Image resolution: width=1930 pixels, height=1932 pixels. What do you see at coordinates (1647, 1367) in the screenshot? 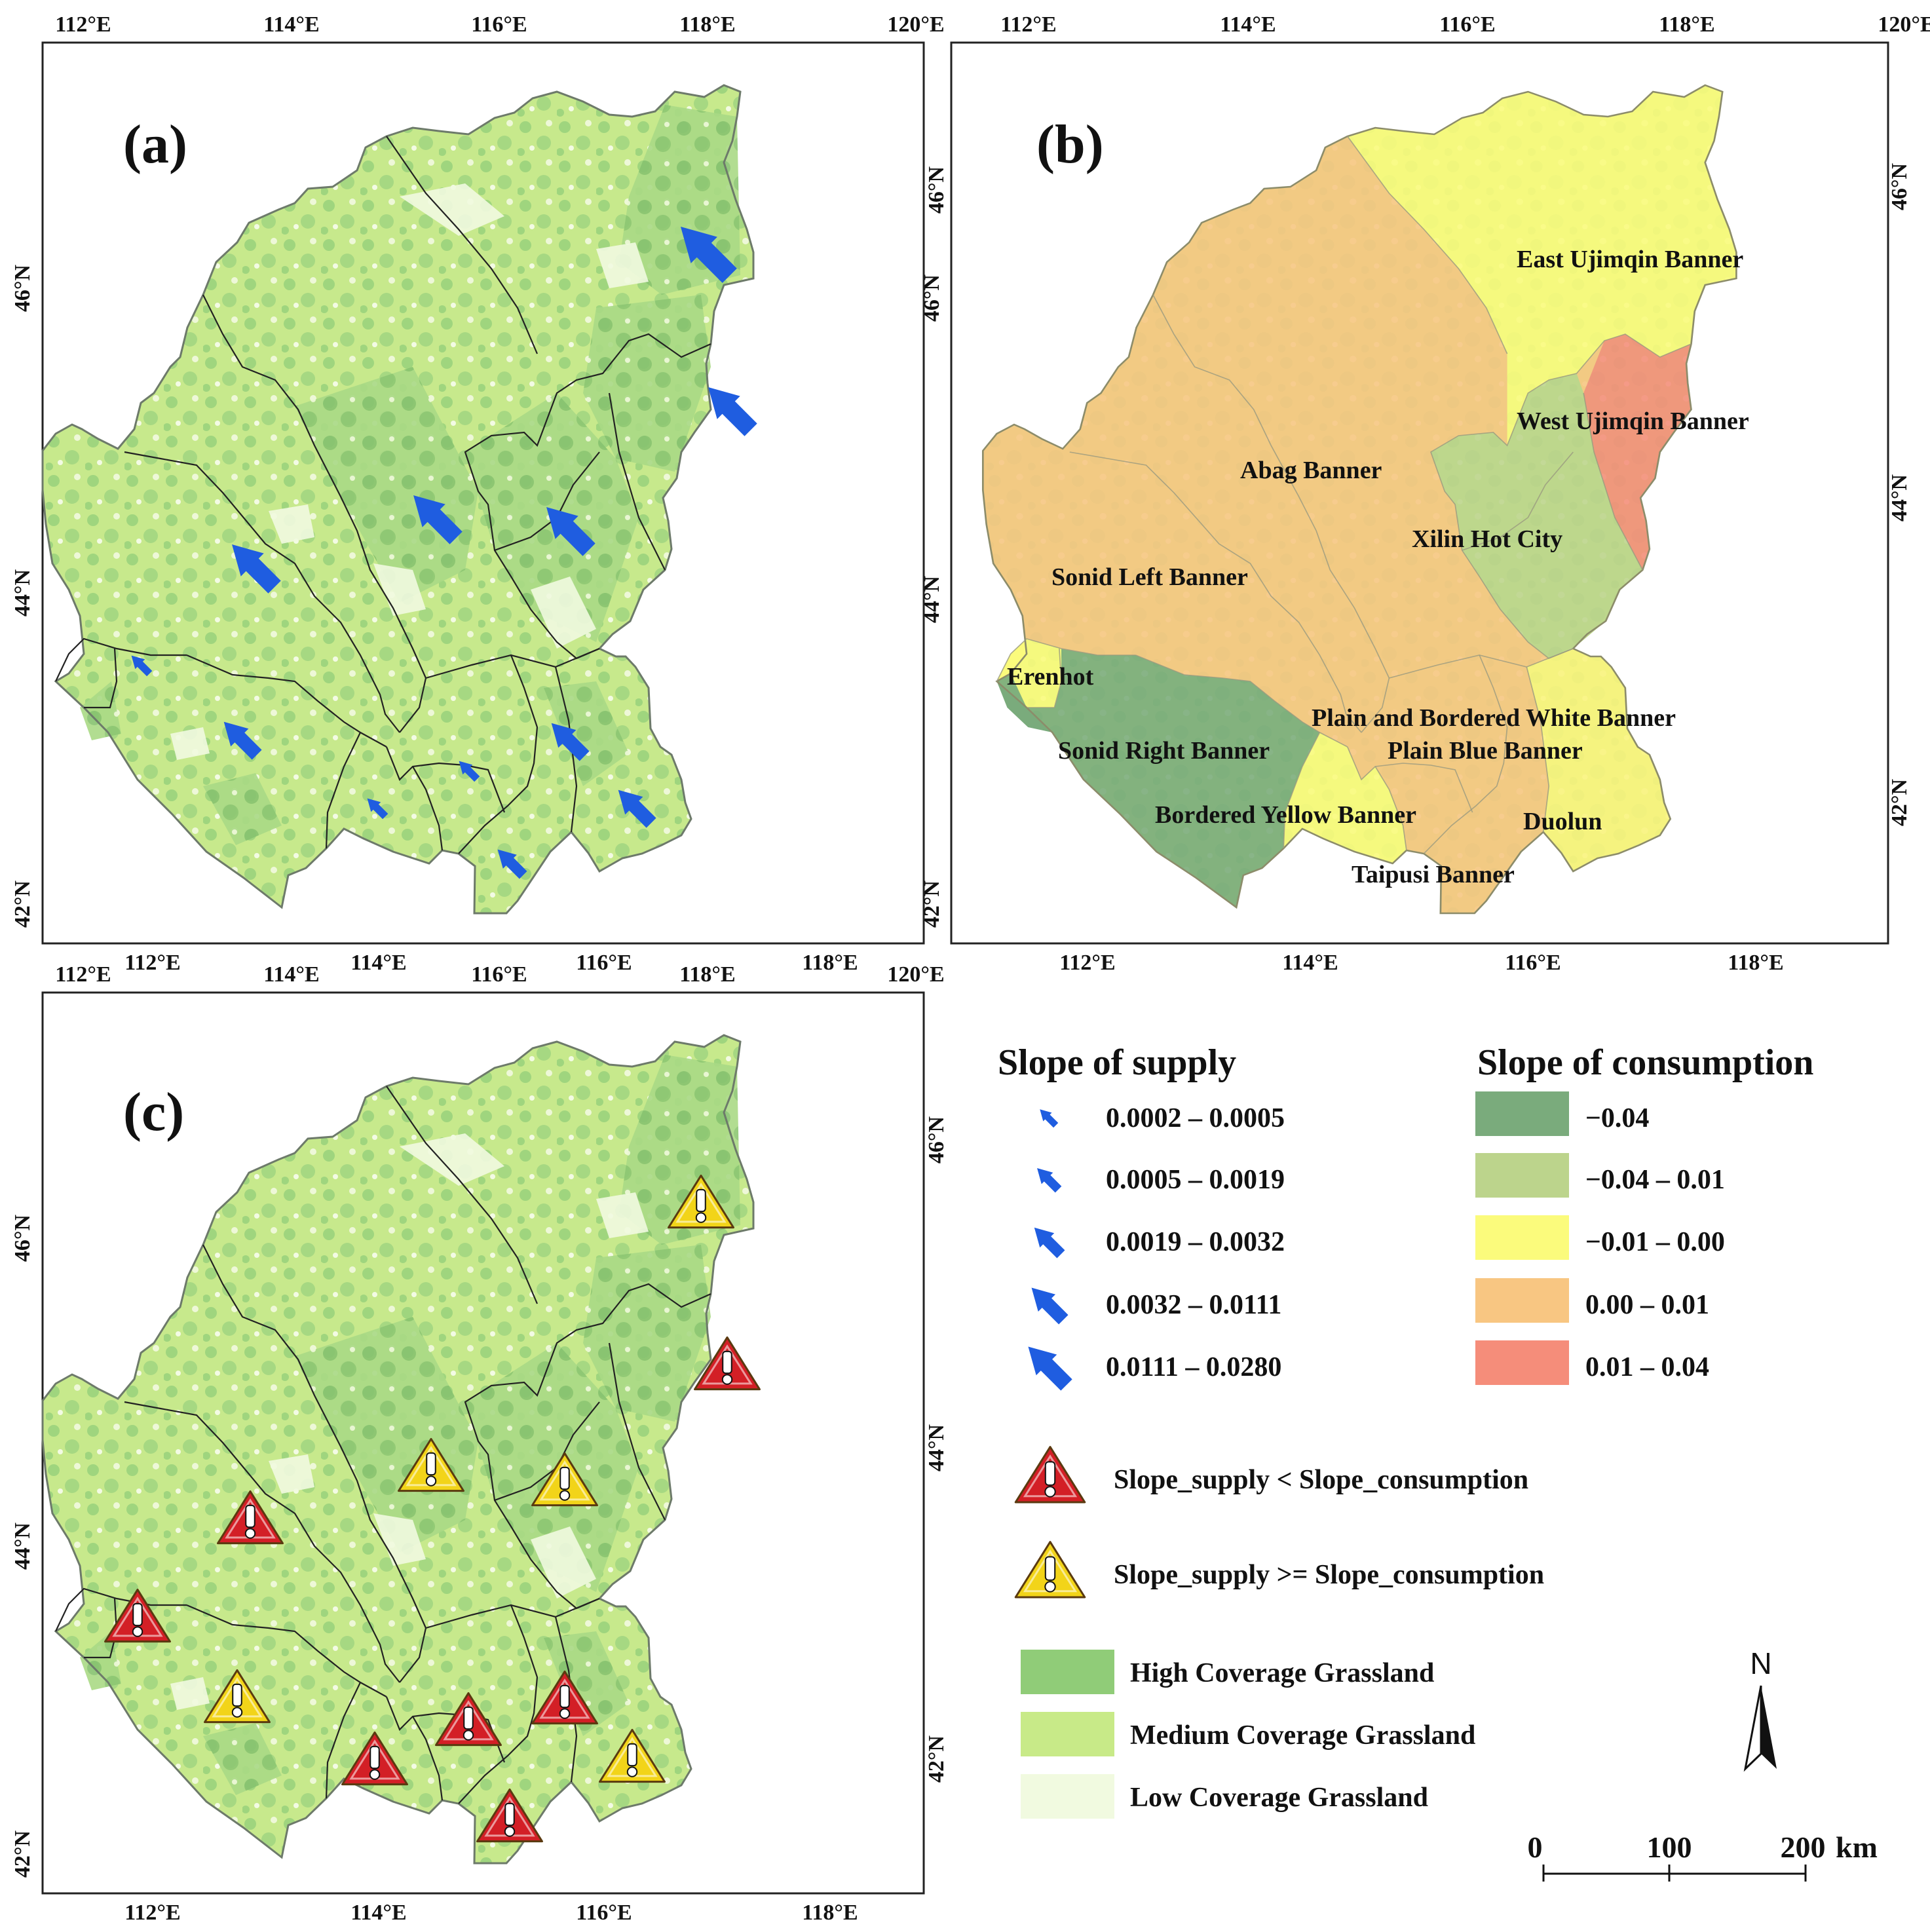
I see `legend-consumption-label-5: 0.01 – 0.04` at bounding box center [1647, 1367].